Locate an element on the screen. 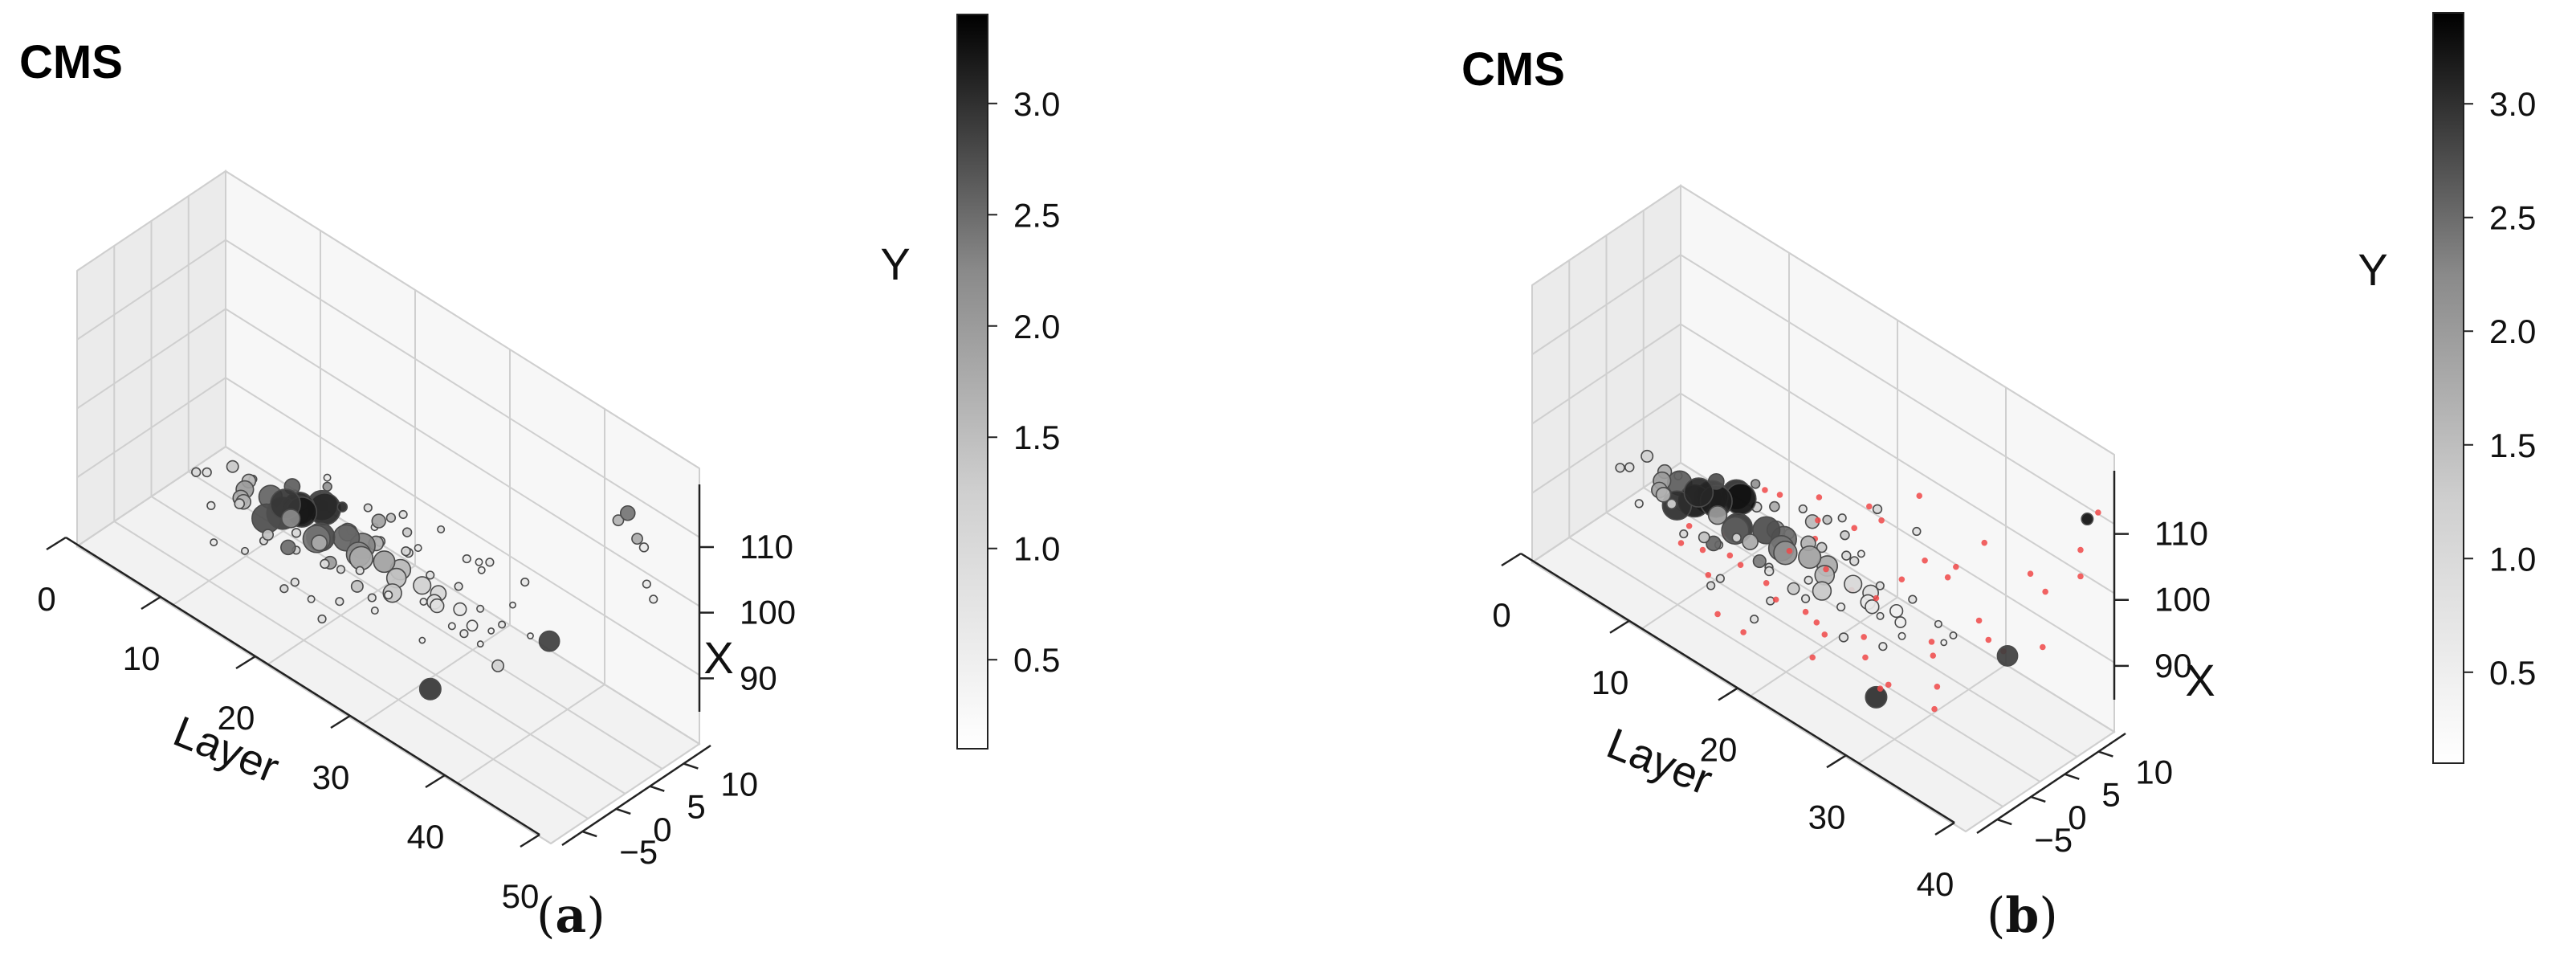  colorbar-tick-label: 0.5 is located at coordinates (2512, 673).